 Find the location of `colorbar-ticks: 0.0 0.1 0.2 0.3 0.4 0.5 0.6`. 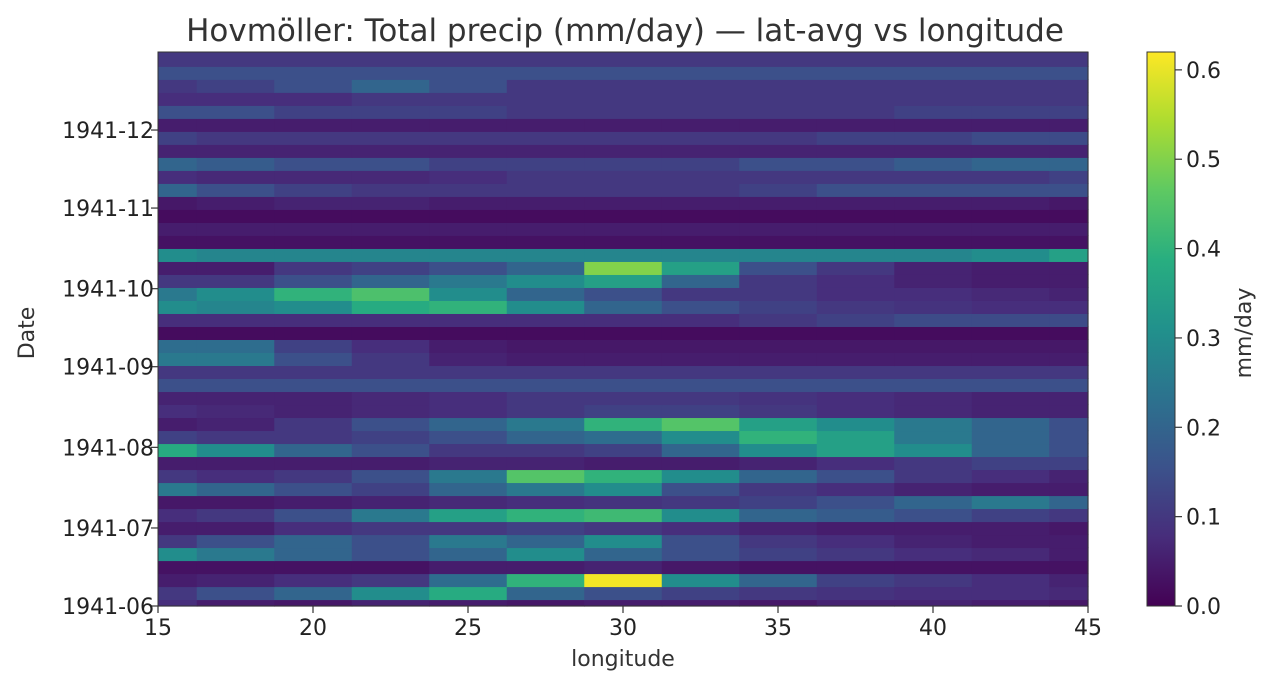

colorbar-ticks: 0.0 0.1 0.2 0.3 0.4 0.5 0.6 is located at coordinates (1198, 339).